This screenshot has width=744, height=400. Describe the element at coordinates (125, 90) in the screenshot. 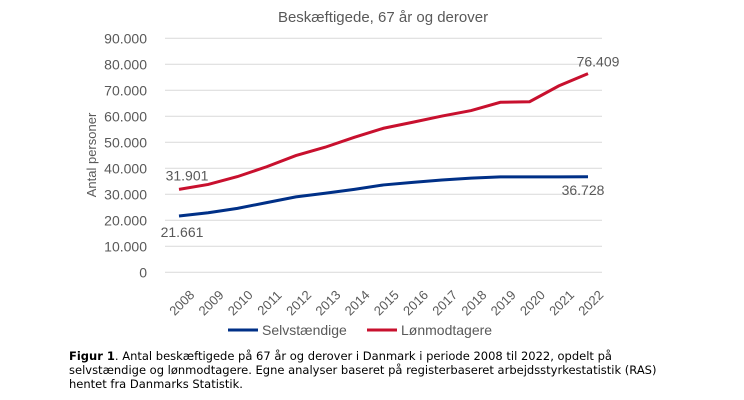

I see `y-tick-label: 70.000` at that location.